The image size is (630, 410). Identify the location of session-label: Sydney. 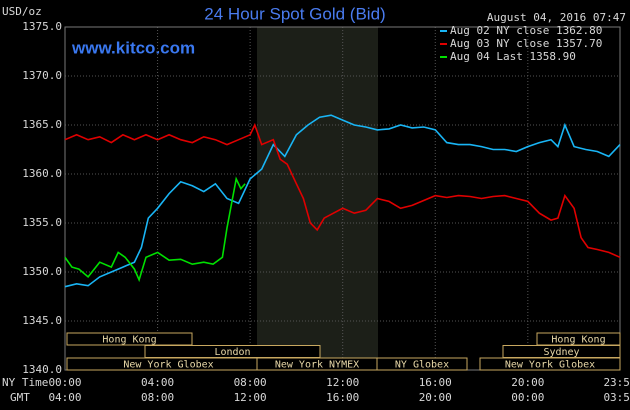
(561, 352).